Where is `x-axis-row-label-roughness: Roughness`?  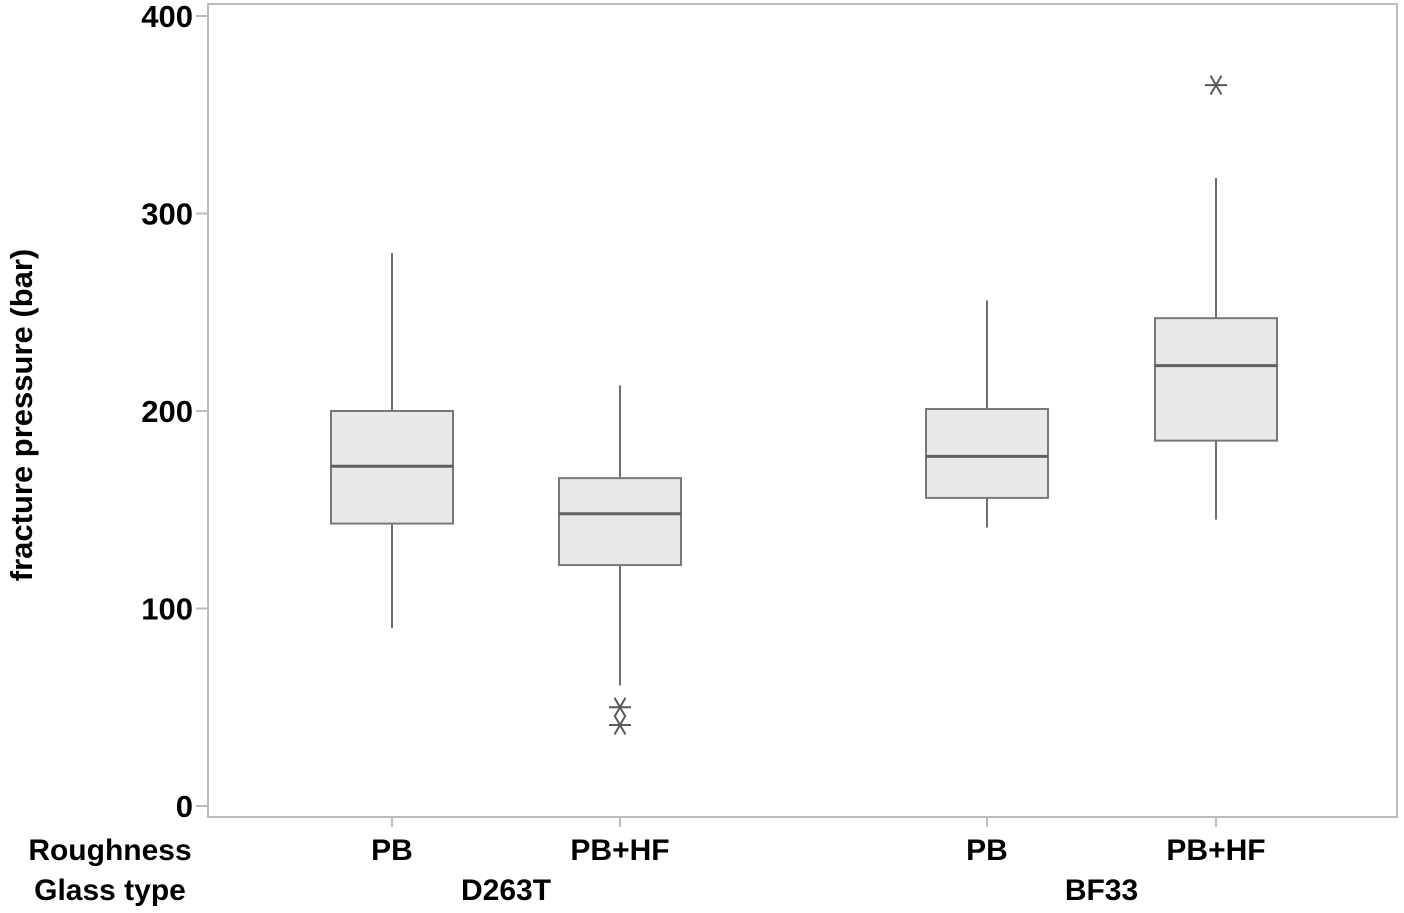 x-axis-row-label-roughness: Roughness is located at coordinates (109, 850).